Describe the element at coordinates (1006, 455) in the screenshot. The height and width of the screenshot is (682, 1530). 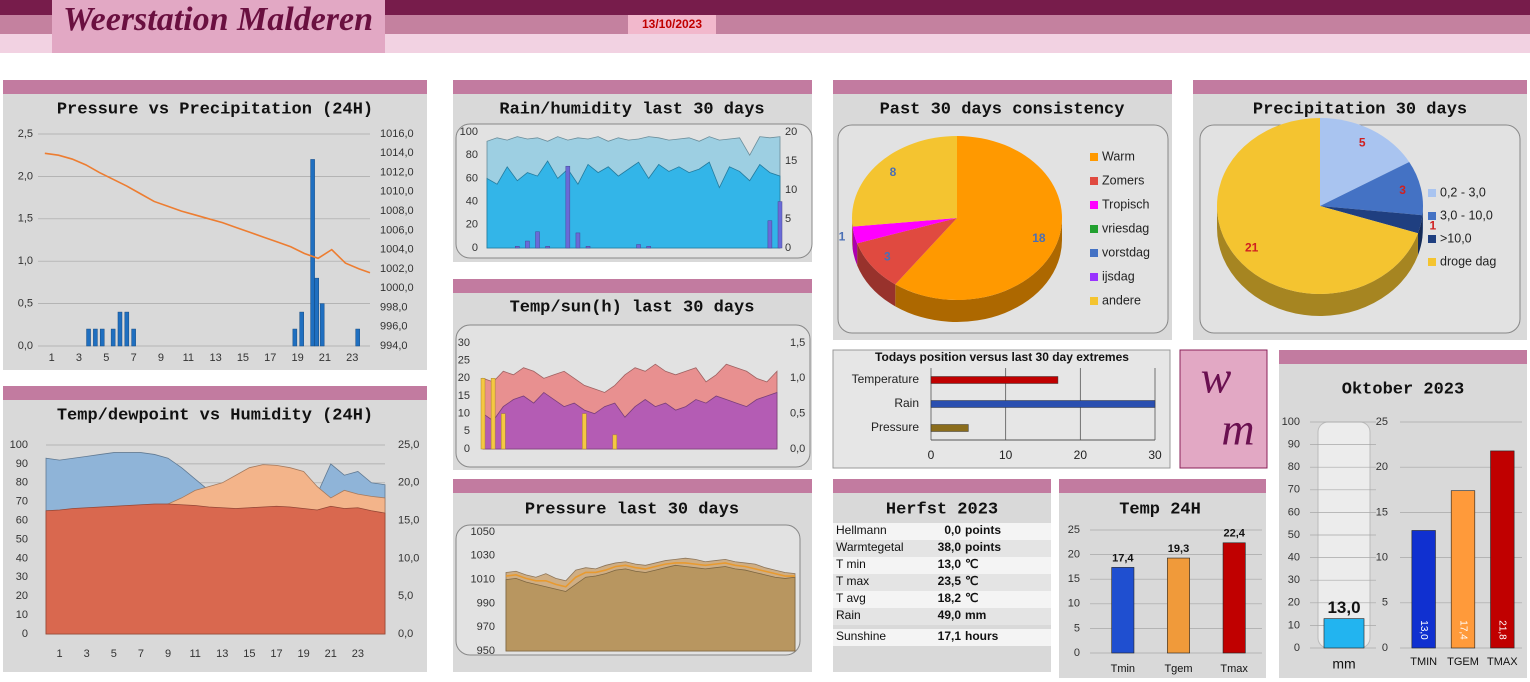
I see `x-tick-label: 10` at that location.